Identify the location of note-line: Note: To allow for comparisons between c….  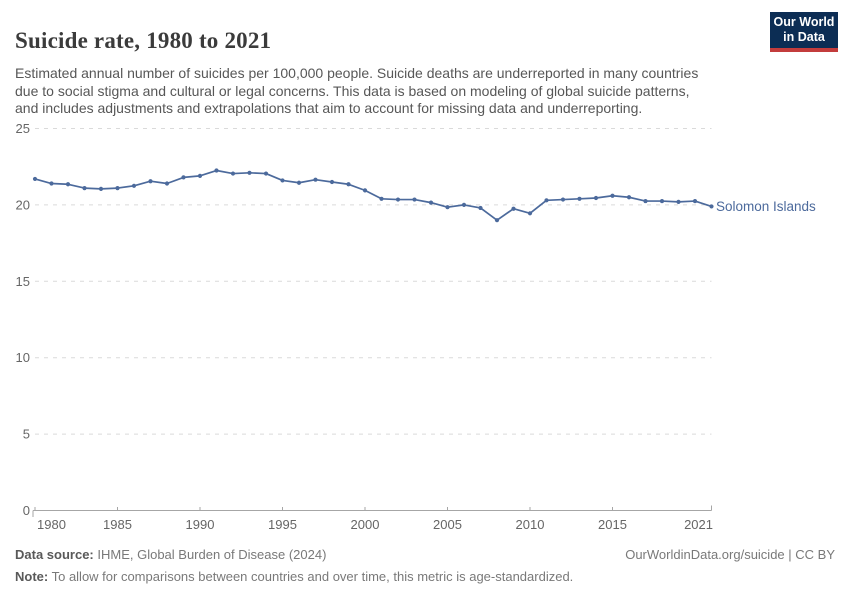
(294, 576).